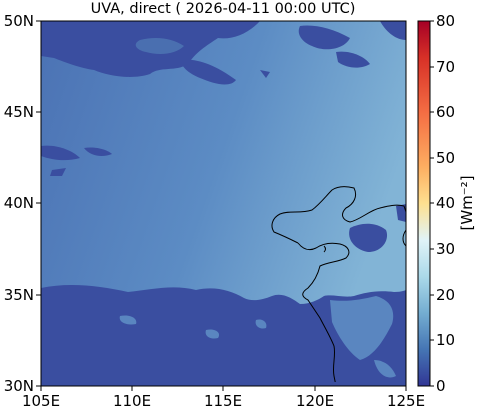 This screenshot has width=480, height=412. Describe the element at coordinates (19, 386) in the screenshot. I see `y-tick-label: 30N` at that location.